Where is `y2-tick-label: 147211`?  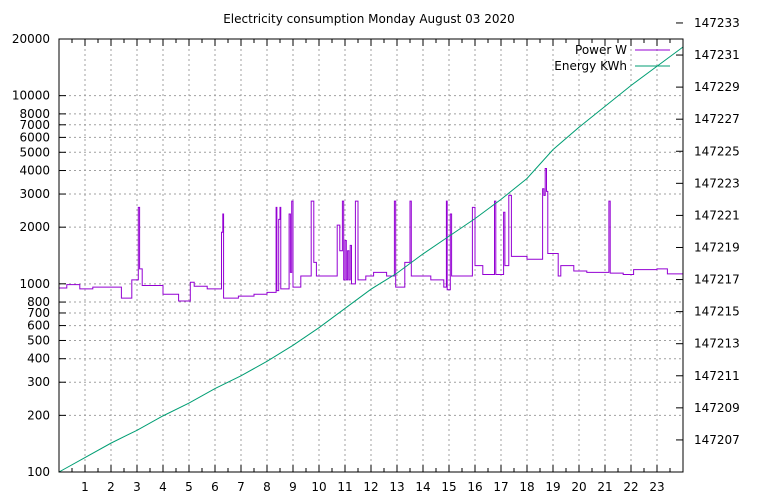 y2-tick-label: 147211 is located at coordinates (717, 376).